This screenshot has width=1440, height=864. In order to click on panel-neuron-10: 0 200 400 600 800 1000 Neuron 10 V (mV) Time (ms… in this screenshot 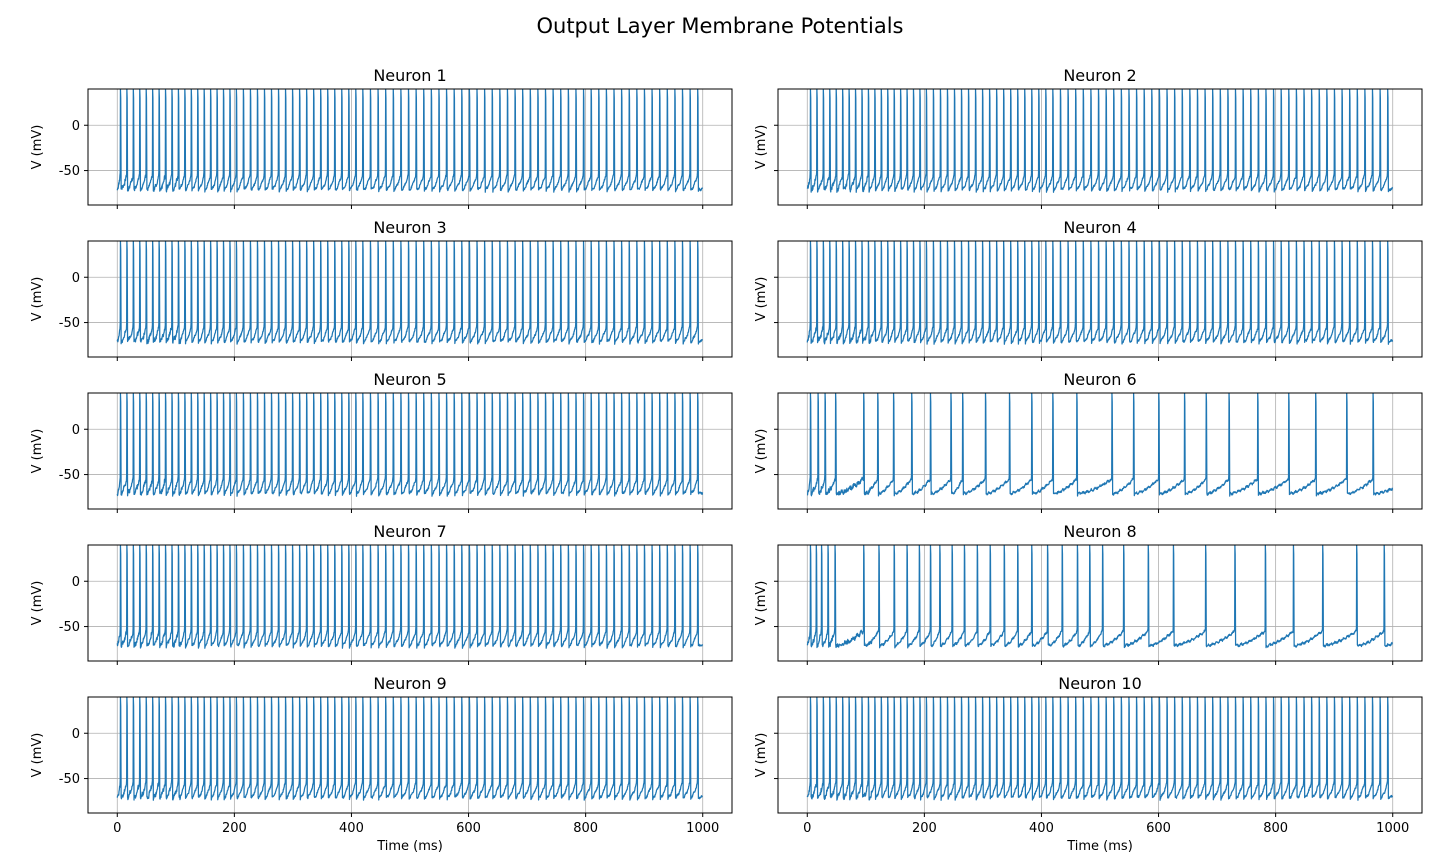, I will do `click(1088, 764)`.